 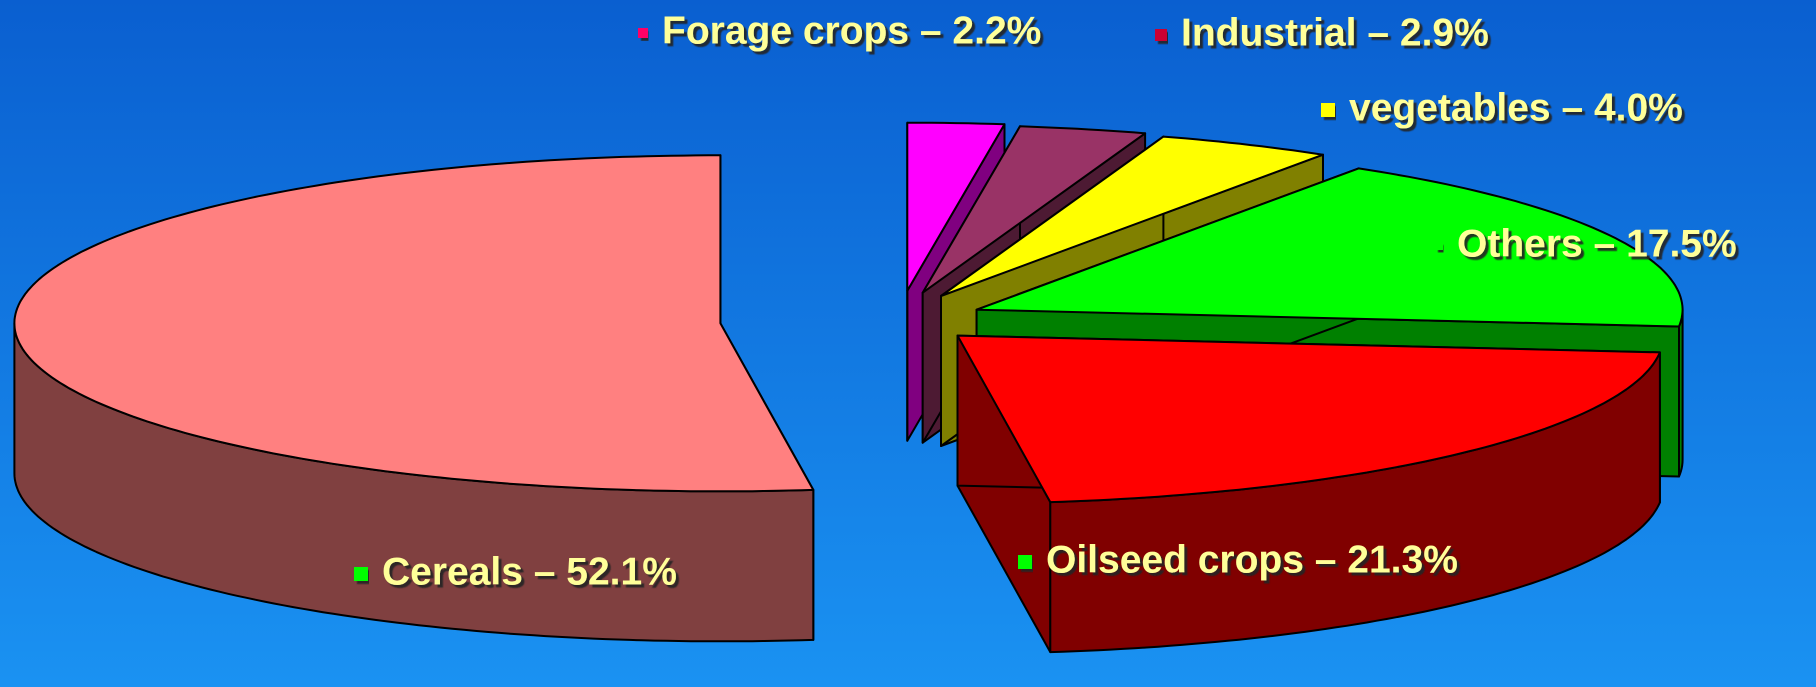 I want to click on slice-label: Industrial – 2.9%, so click(x=1335, y=32).